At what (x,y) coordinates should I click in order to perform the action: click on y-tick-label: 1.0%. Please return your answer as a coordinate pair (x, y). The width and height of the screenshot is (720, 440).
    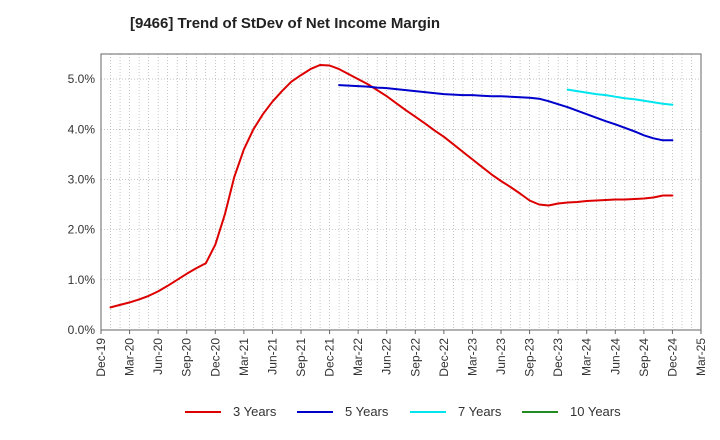
    Looking at the image, I should click on (82, 280).